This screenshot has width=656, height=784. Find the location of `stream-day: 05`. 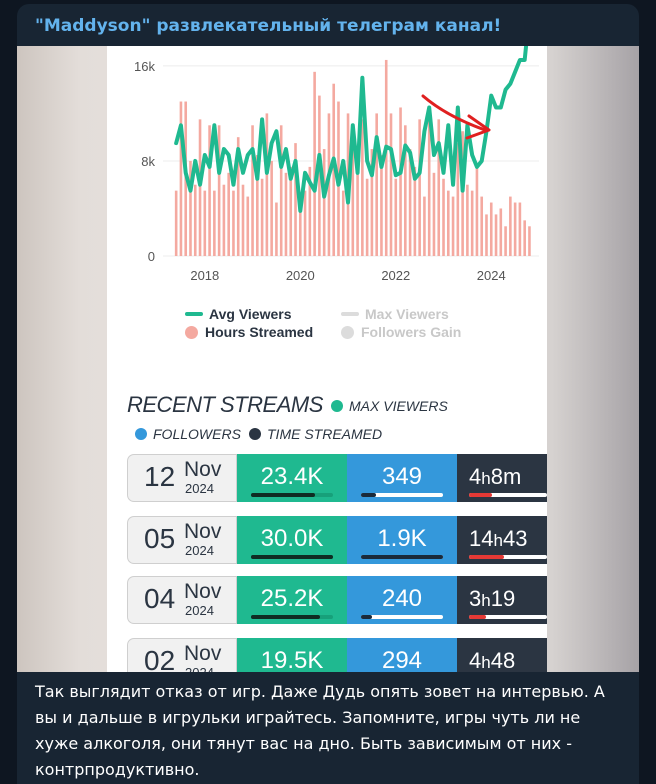

stream-day: 05 is located at coordinates (160, 538).